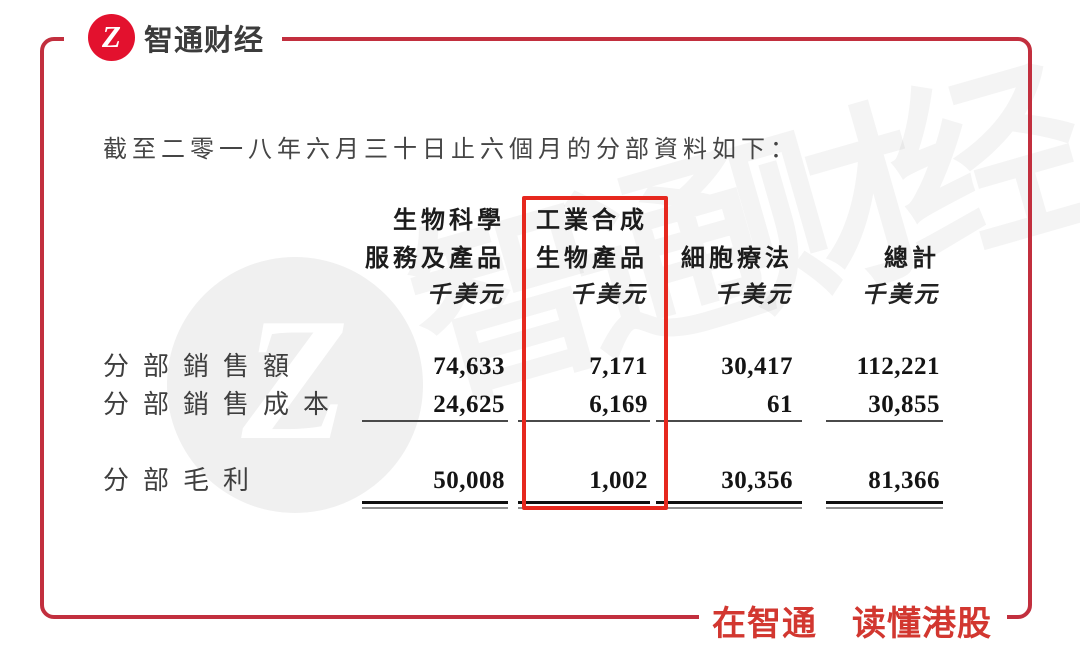 This screenshot has width=1080, height=647. I want to click on double-rule-top-col3, so click(729, 502).